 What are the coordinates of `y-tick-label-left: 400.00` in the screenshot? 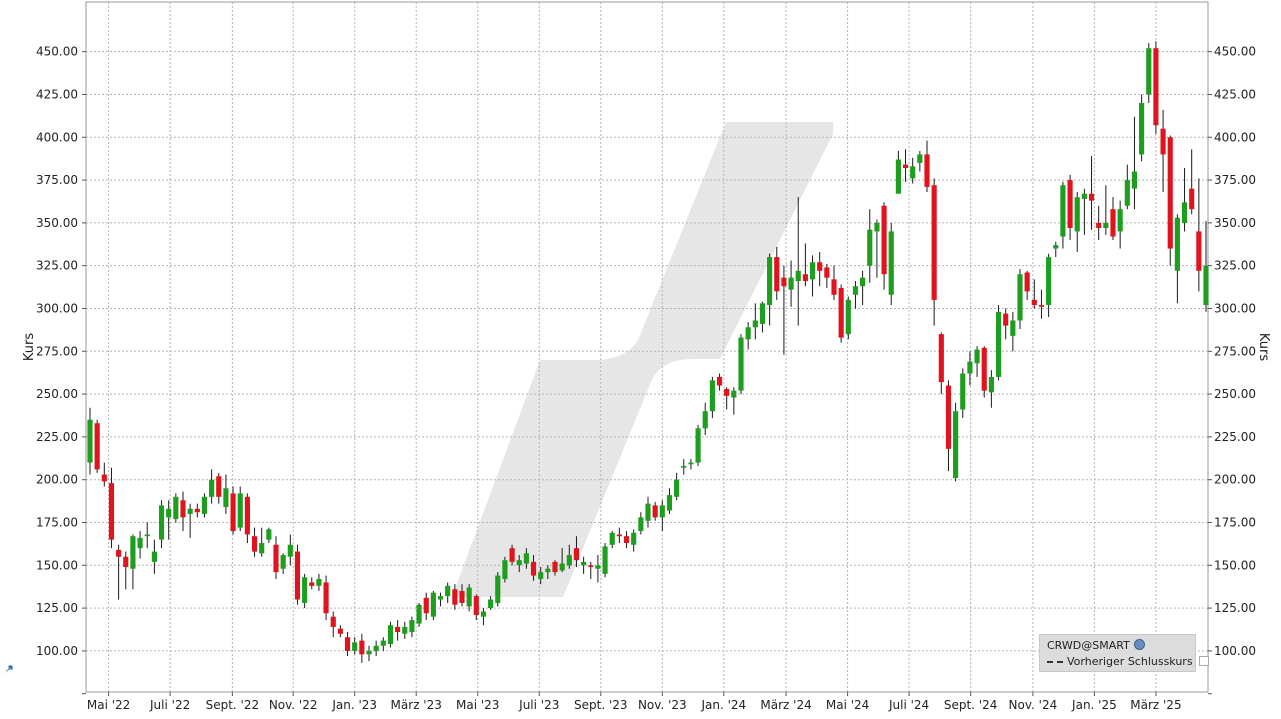 It's located at (57, 137).